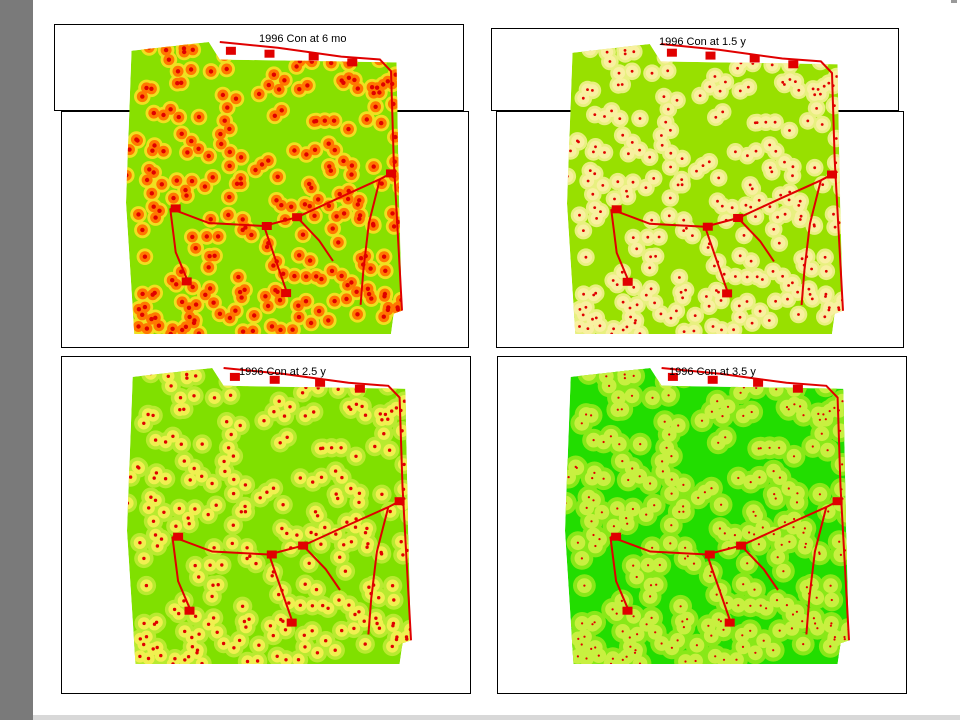  I want to click on bottom-divider, so click(496, 717).